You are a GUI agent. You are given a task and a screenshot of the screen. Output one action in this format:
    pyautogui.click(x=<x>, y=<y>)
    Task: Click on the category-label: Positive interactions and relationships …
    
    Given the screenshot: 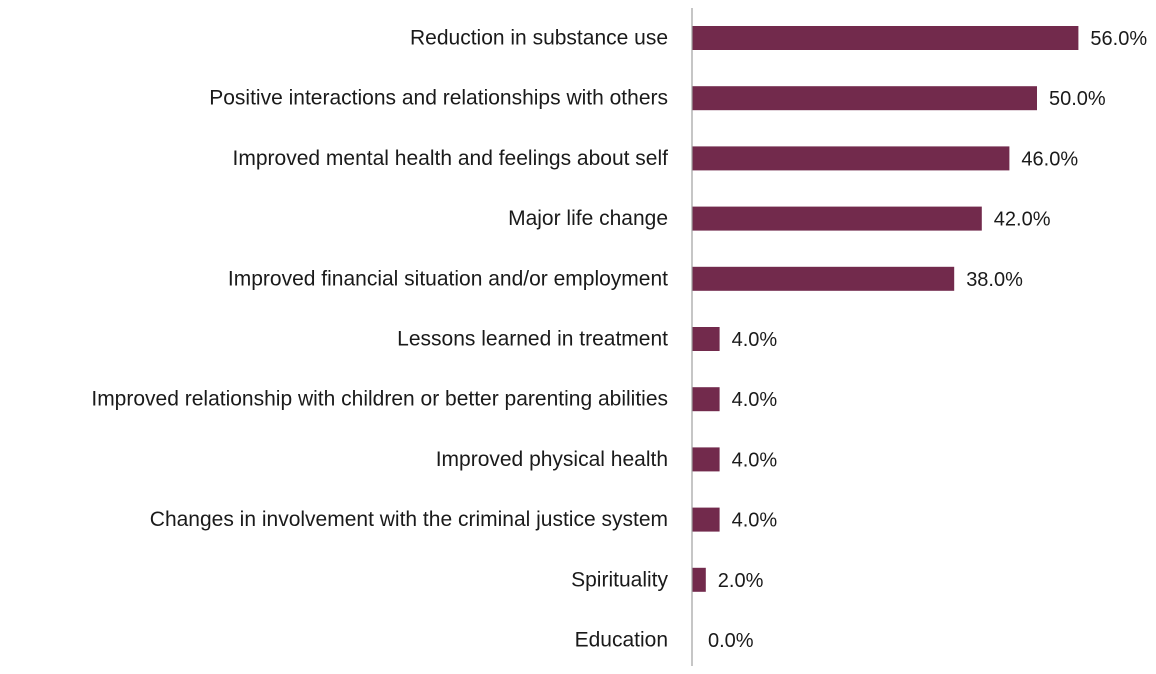 What is the action you would take?
    pyautogui.click(x=438, y=98)
    